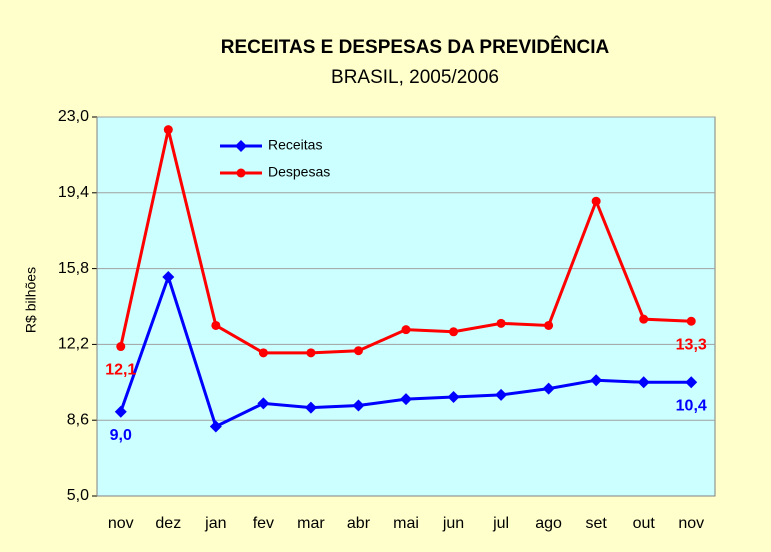 Image resolution: width=771 pixels, height=552 pixels. What do you see at coordinates (453, 523) in the screenshot?
I see `x-tick-label: jun` at bounding box center [453, 523].